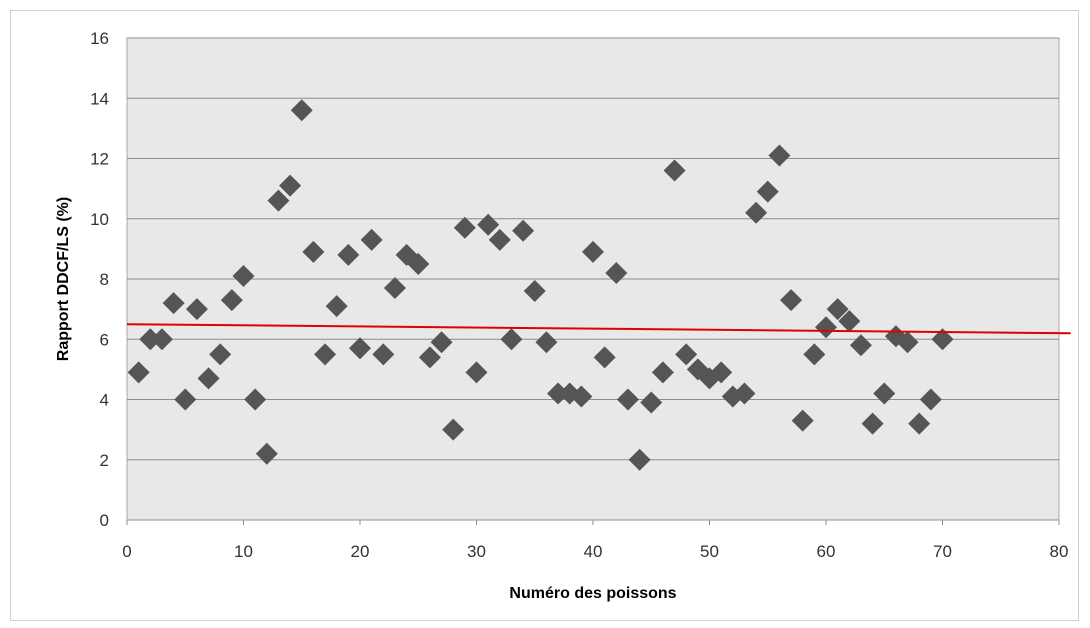 The height and width of the screenshot is (628, 1090). I want to click on y-tick-label: 14, so click(99, 98).